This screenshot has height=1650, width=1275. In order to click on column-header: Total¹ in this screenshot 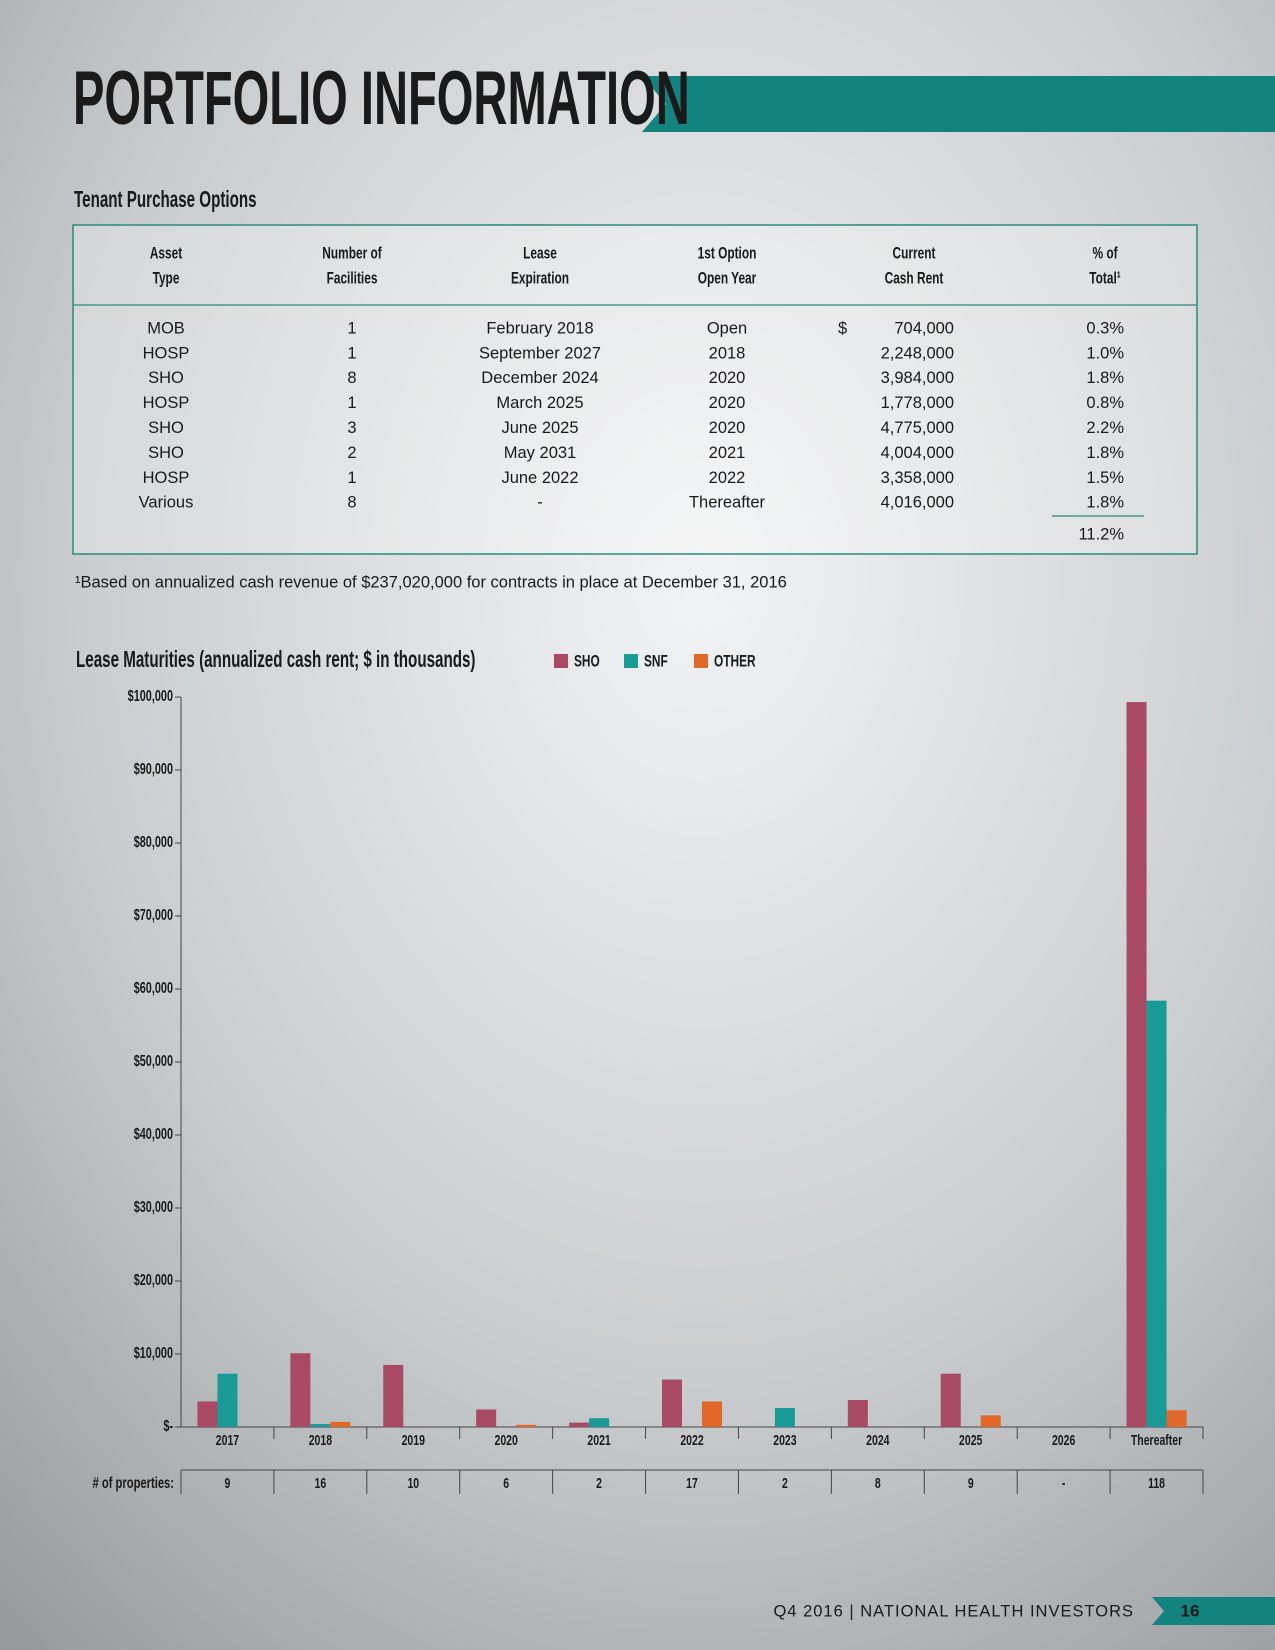, I will do `click(1105, 279)`.